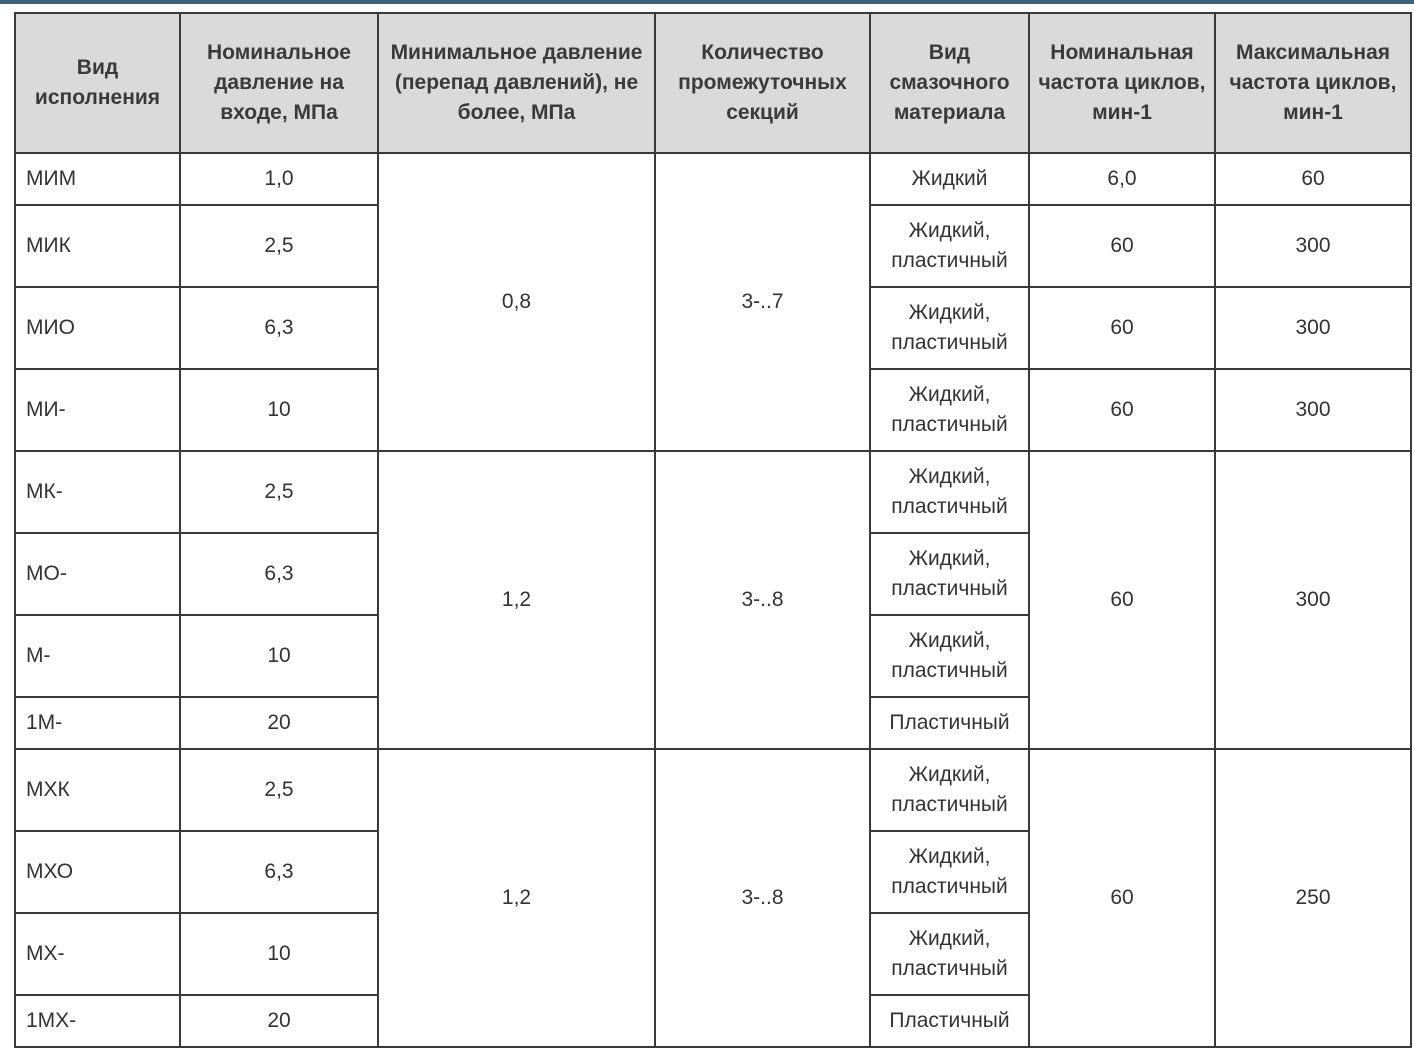 The width and height of the screenshot is (1414, 1048). Describe the element at coordinates (1122, 83) in the screenshot. I see `header-nominal-freq: Номинальная частота циклов, мин-1` at that location.